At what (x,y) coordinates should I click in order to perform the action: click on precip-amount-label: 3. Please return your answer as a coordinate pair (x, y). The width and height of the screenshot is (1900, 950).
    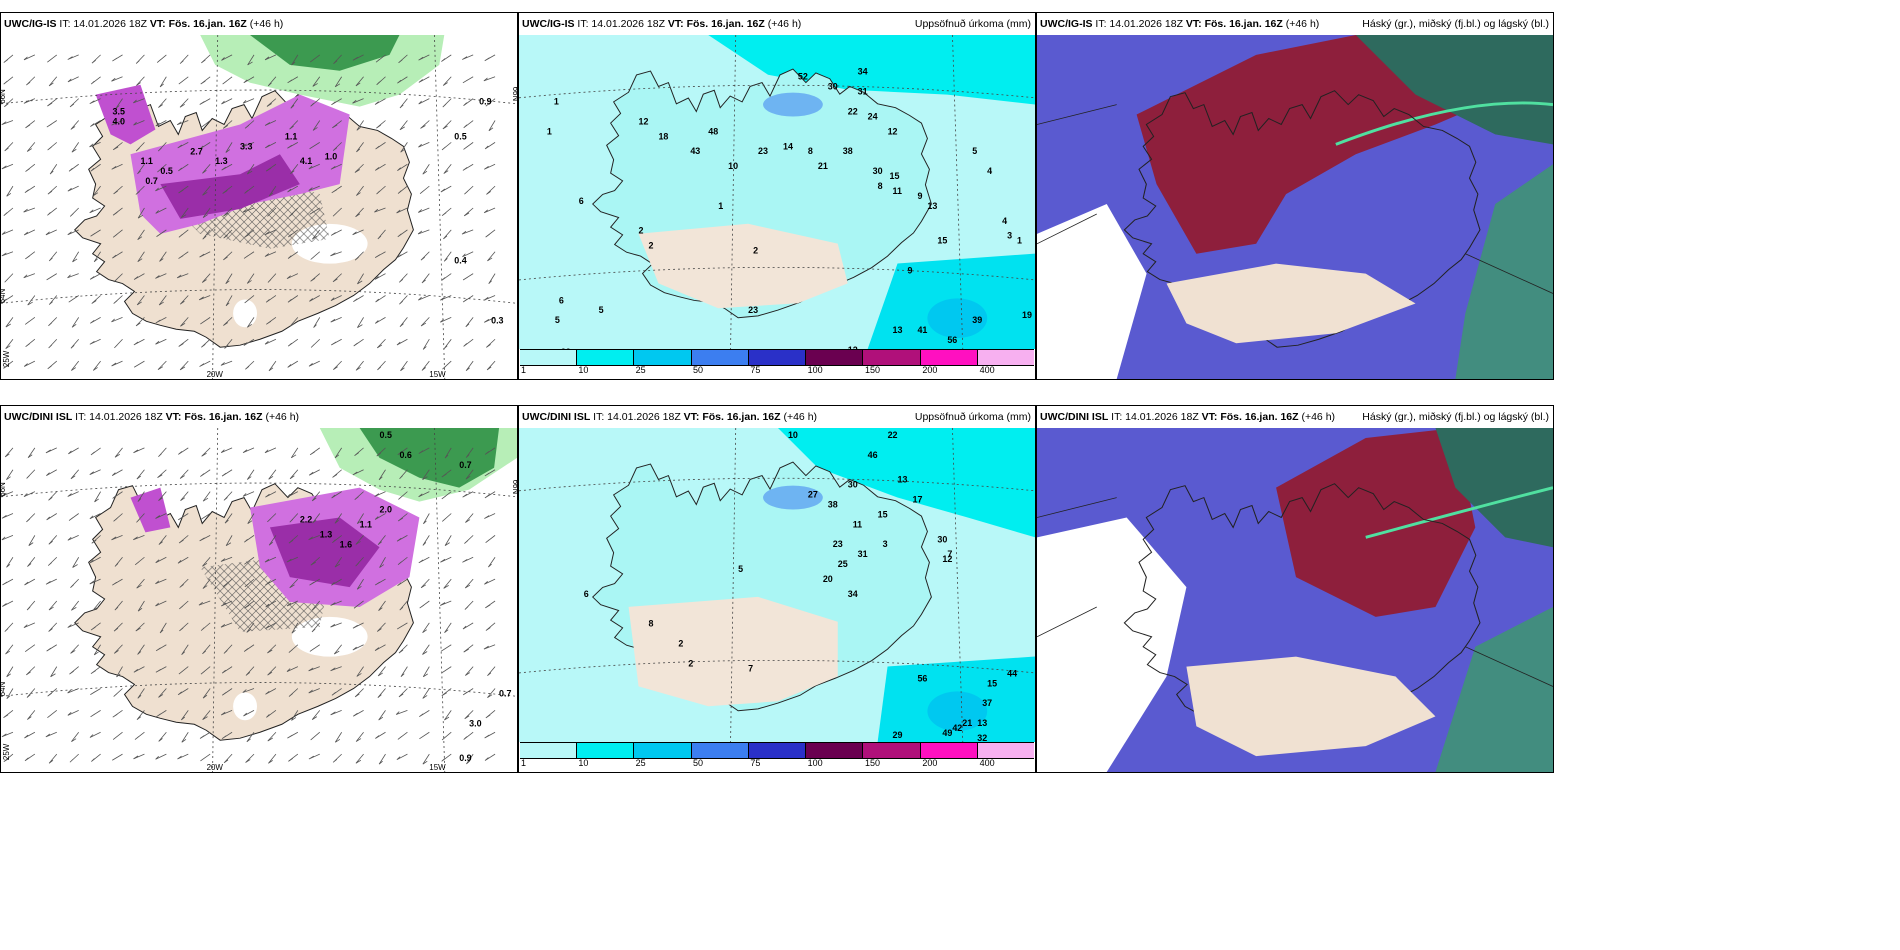
    Looking at the image, I should click on (885, 544).